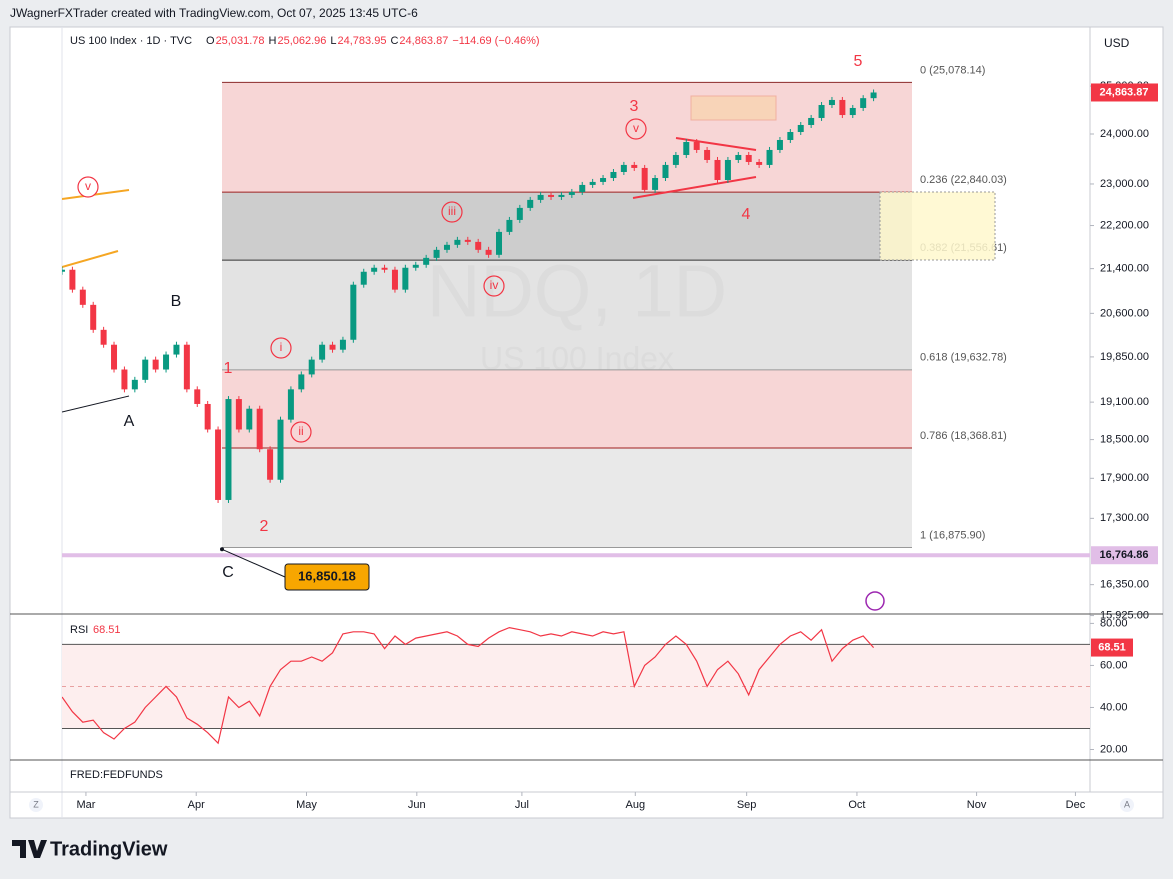 The height and width of the screenshot is (879, 1173). What do you see at coordinates (131, 41) in the screenshot?
I see `symbol-title: US 100 Index · 1D · TVC` at bounding box center [131, 41].